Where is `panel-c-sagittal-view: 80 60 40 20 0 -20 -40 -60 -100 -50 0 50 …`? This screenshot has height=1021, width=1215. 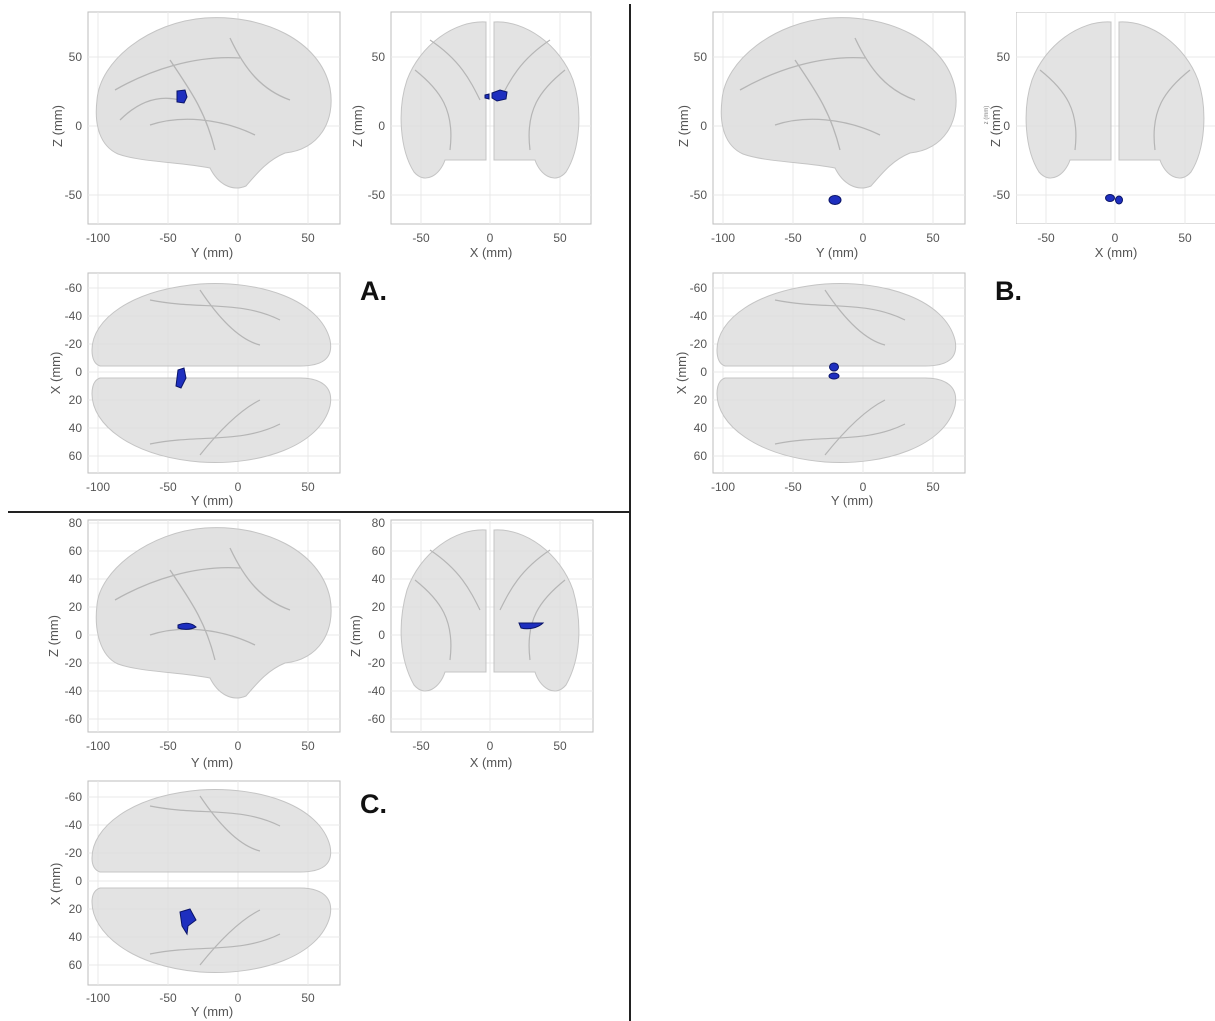 panel-c-sagittal-view: 80 60 40 20 0 -20 -40 -60 -100 -50 0 50 … is located at coordinates (193, 643).